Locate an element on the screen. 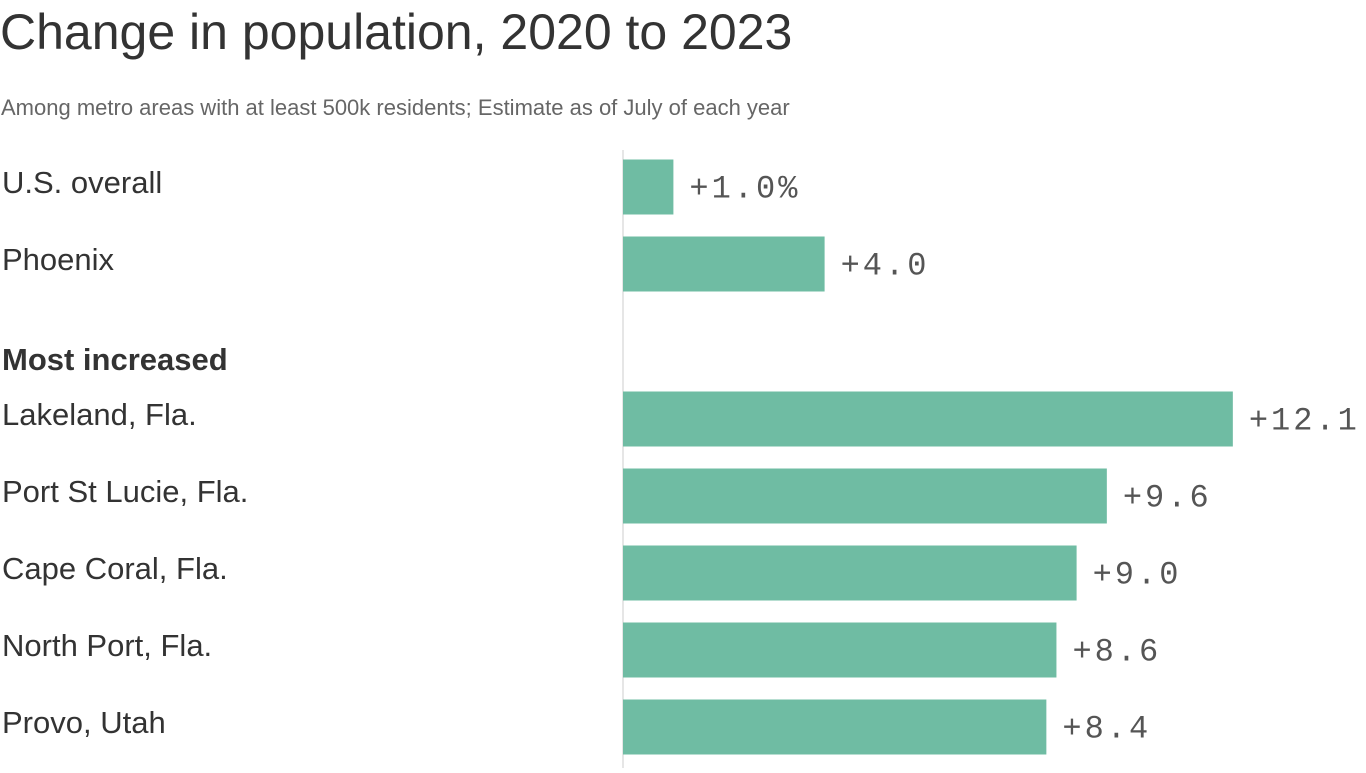 Image resolution: width=1366 pixels, height=773 pixels. group-label: Most increased is located at coordinates (115, 359).